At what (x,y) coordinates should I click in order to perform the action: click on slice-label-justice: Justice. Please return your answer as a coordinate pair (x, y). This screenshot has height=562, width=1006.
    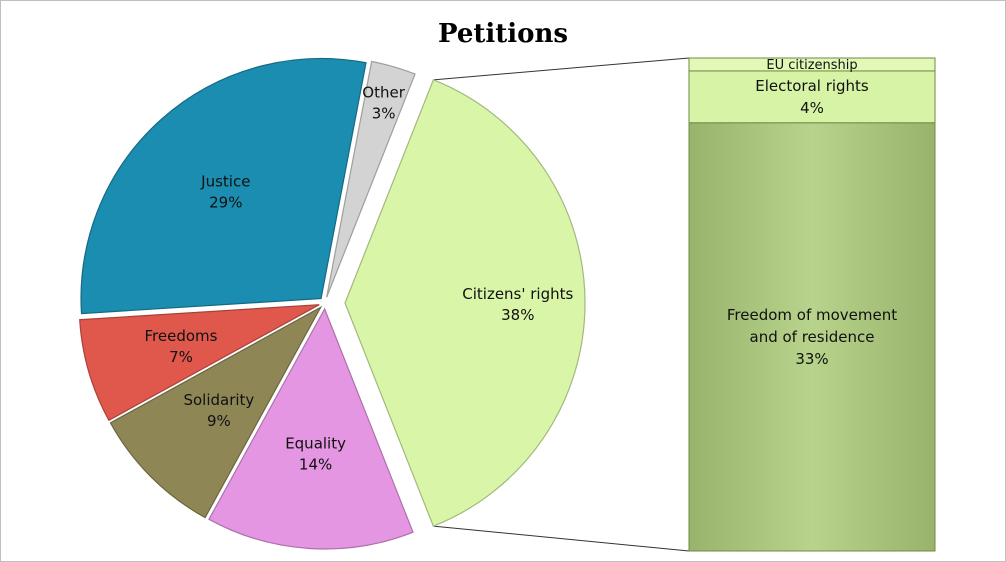
    Looking at the image, I should click on (225, 182).